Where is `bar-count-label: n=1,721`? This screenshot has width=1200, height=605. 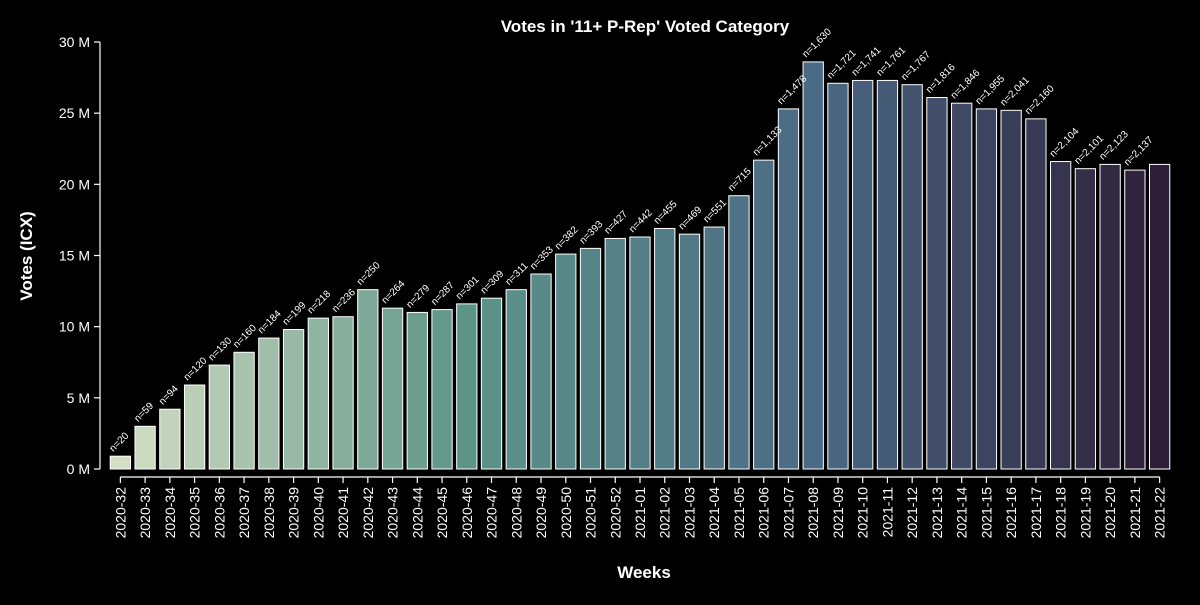
bar-count-label: n=1,721 is located at coordinates (842, 65).